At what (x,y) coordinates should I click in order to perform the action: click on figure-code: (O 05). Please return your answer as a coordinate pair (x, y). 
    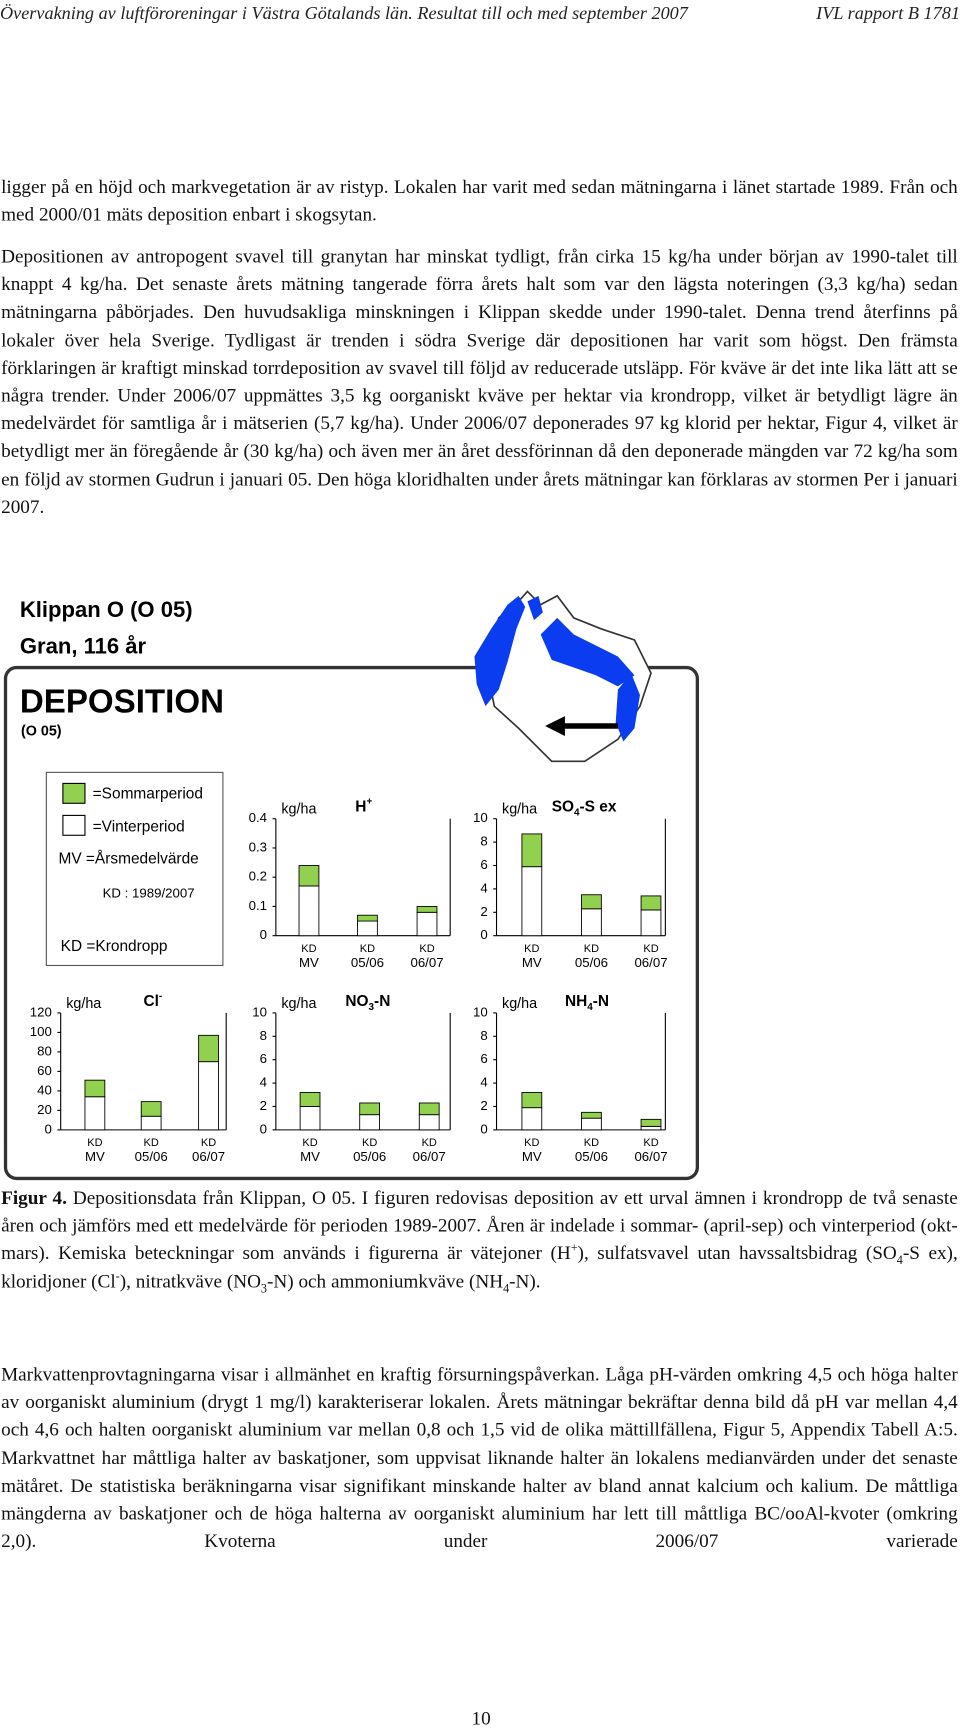
    Looking at the image, I should click on (41, 731).